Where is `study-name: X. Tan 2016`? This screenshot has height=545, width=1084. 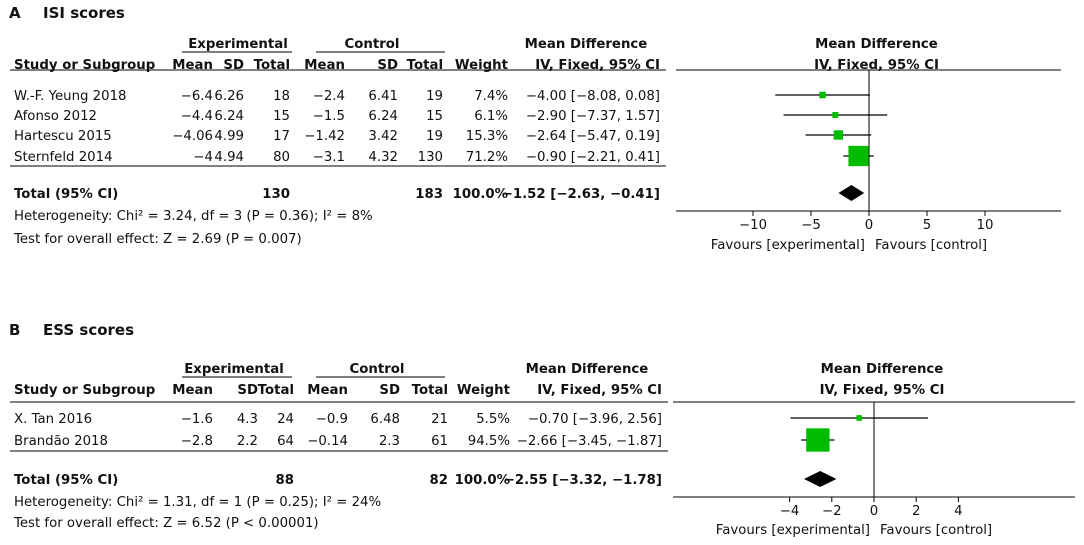
study-name: X. Tan 2016 is located at coordinates (53, 419).